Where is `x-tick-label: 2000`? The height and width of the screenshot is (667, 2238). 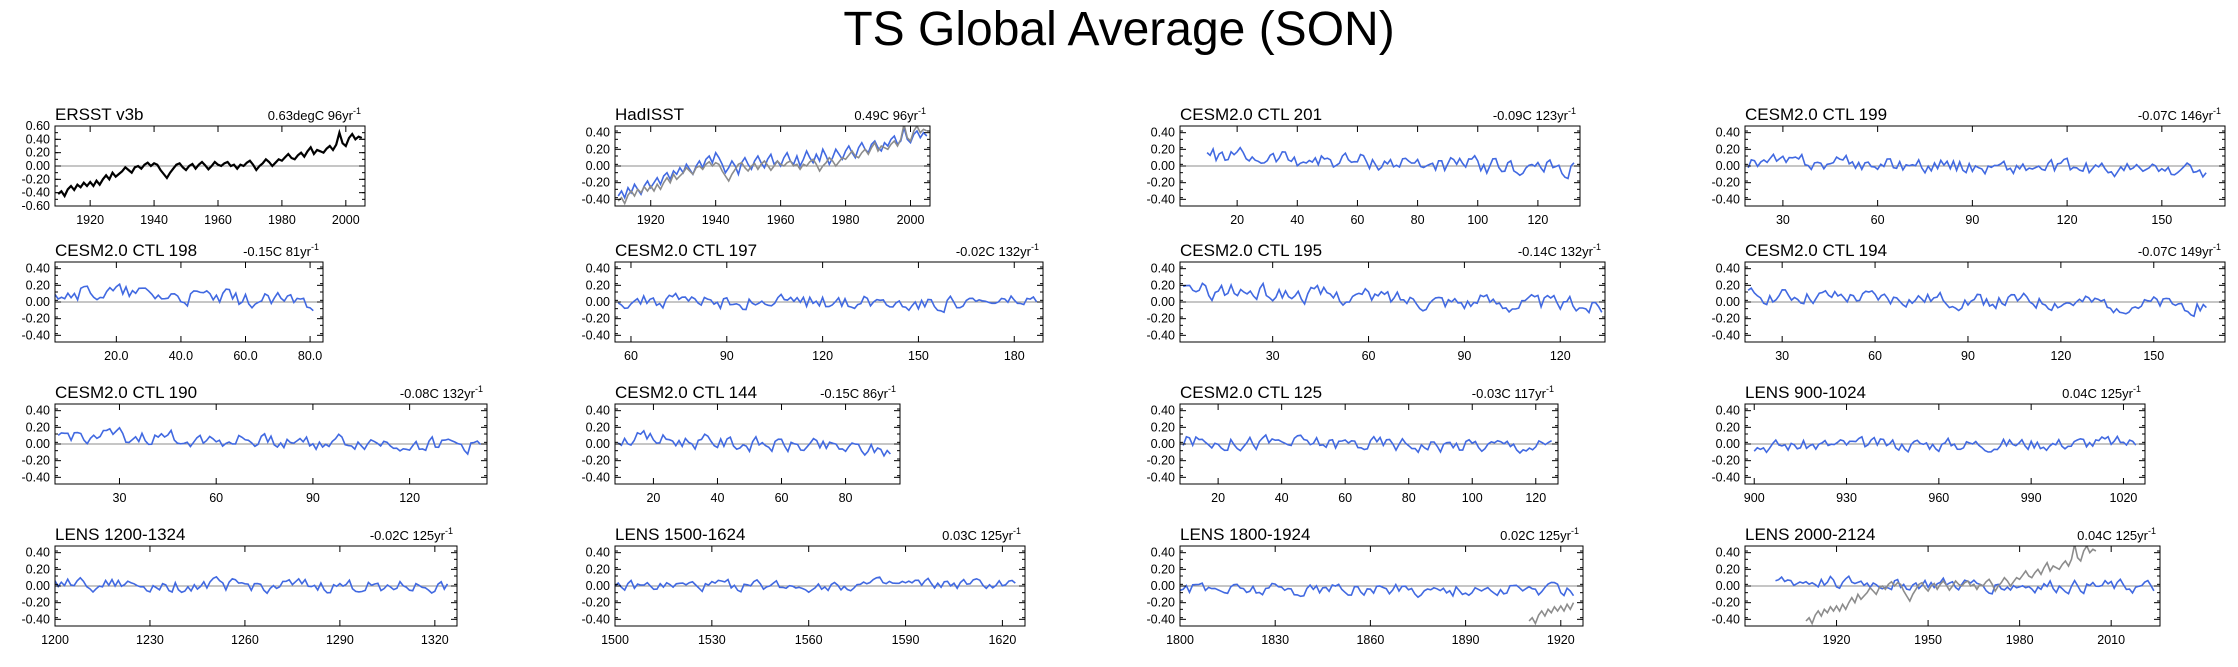 x-tick-label: 2000 is located at coordinates (911, 220).